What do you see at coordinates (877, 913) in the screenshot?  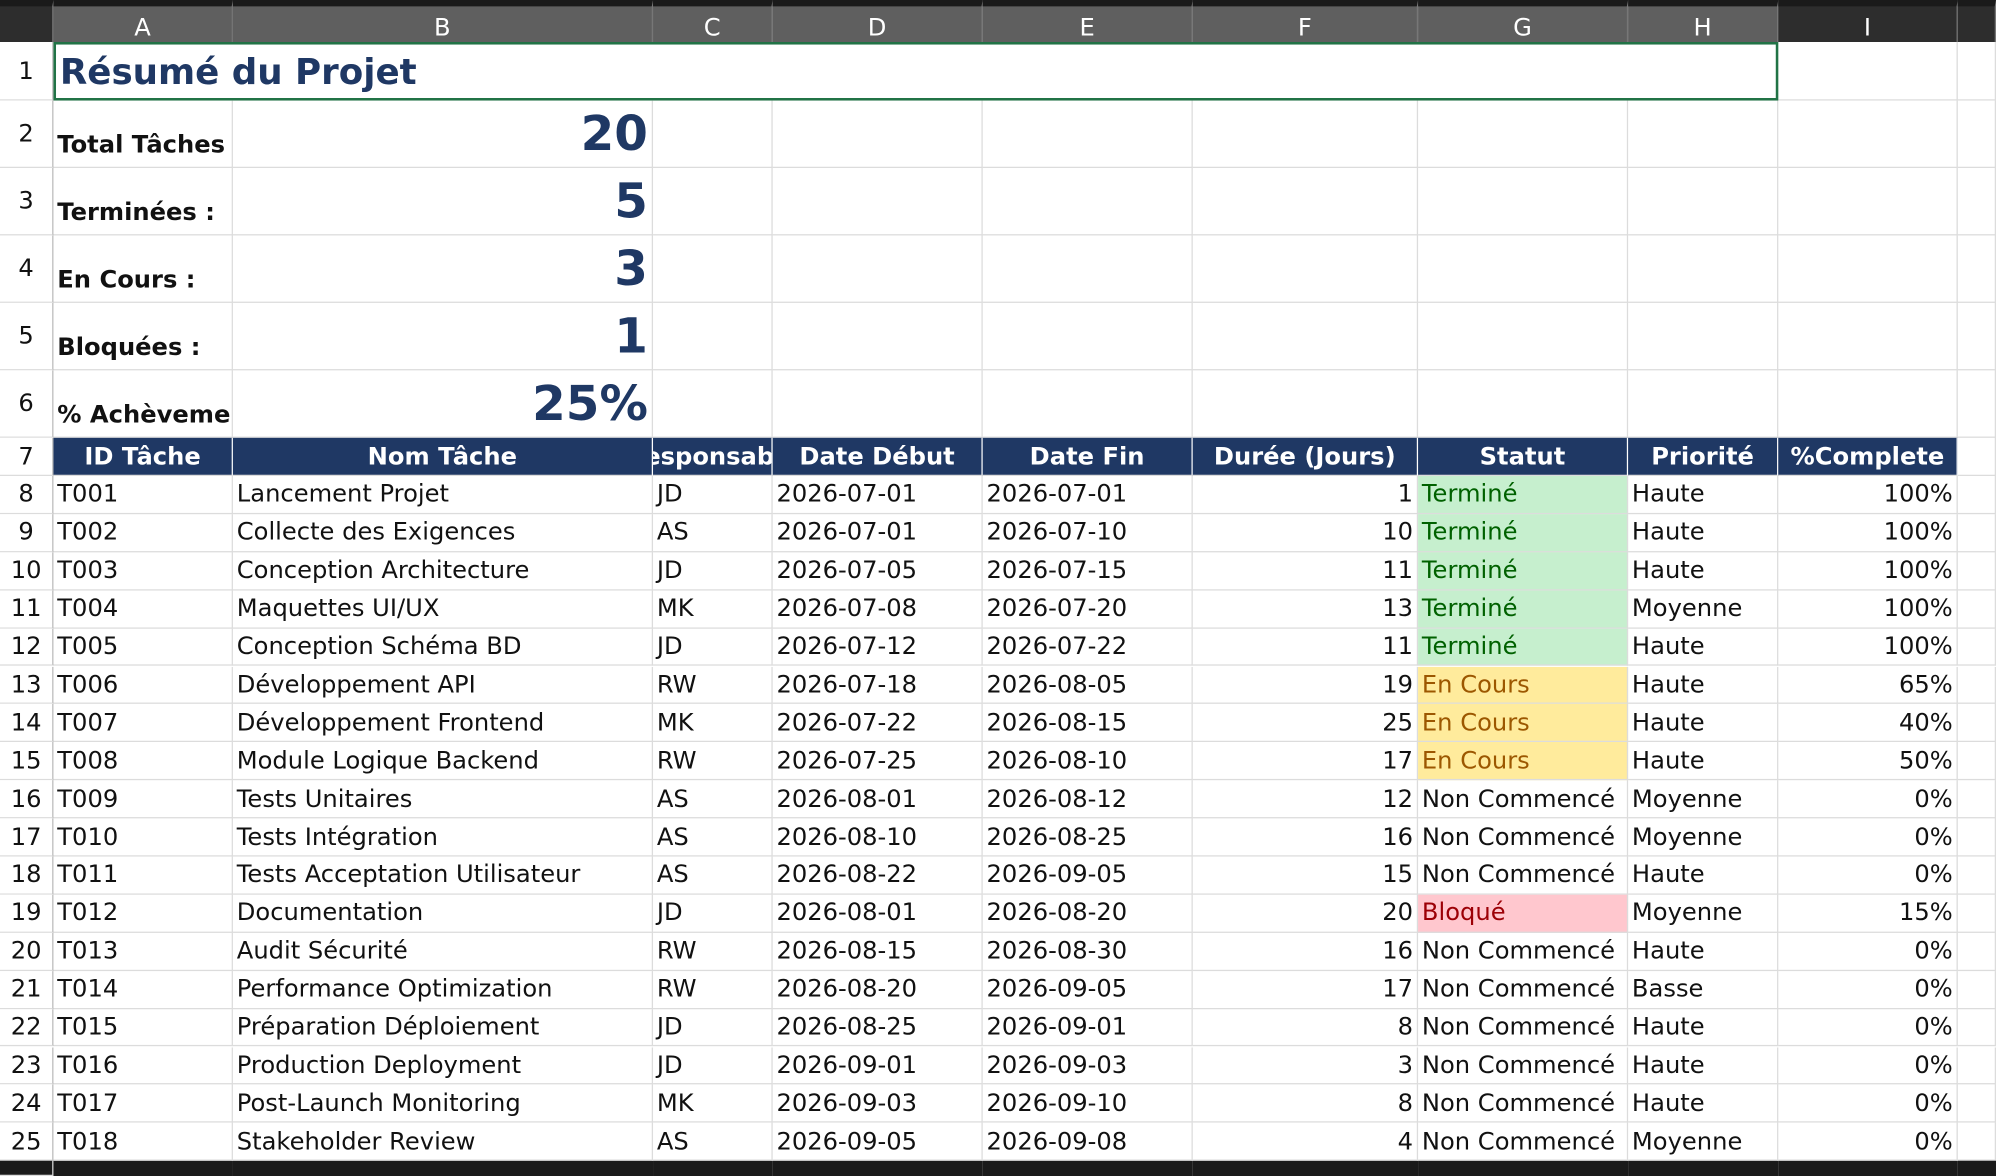 I see `table-cell: 2026-08-01` at bounding box center [877, 913].